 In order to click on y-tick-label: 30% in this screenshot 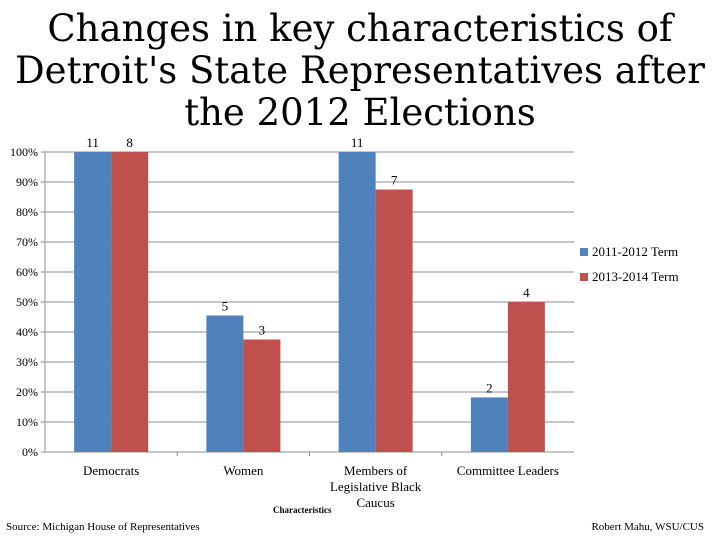, I will do `click(27, 362)`.